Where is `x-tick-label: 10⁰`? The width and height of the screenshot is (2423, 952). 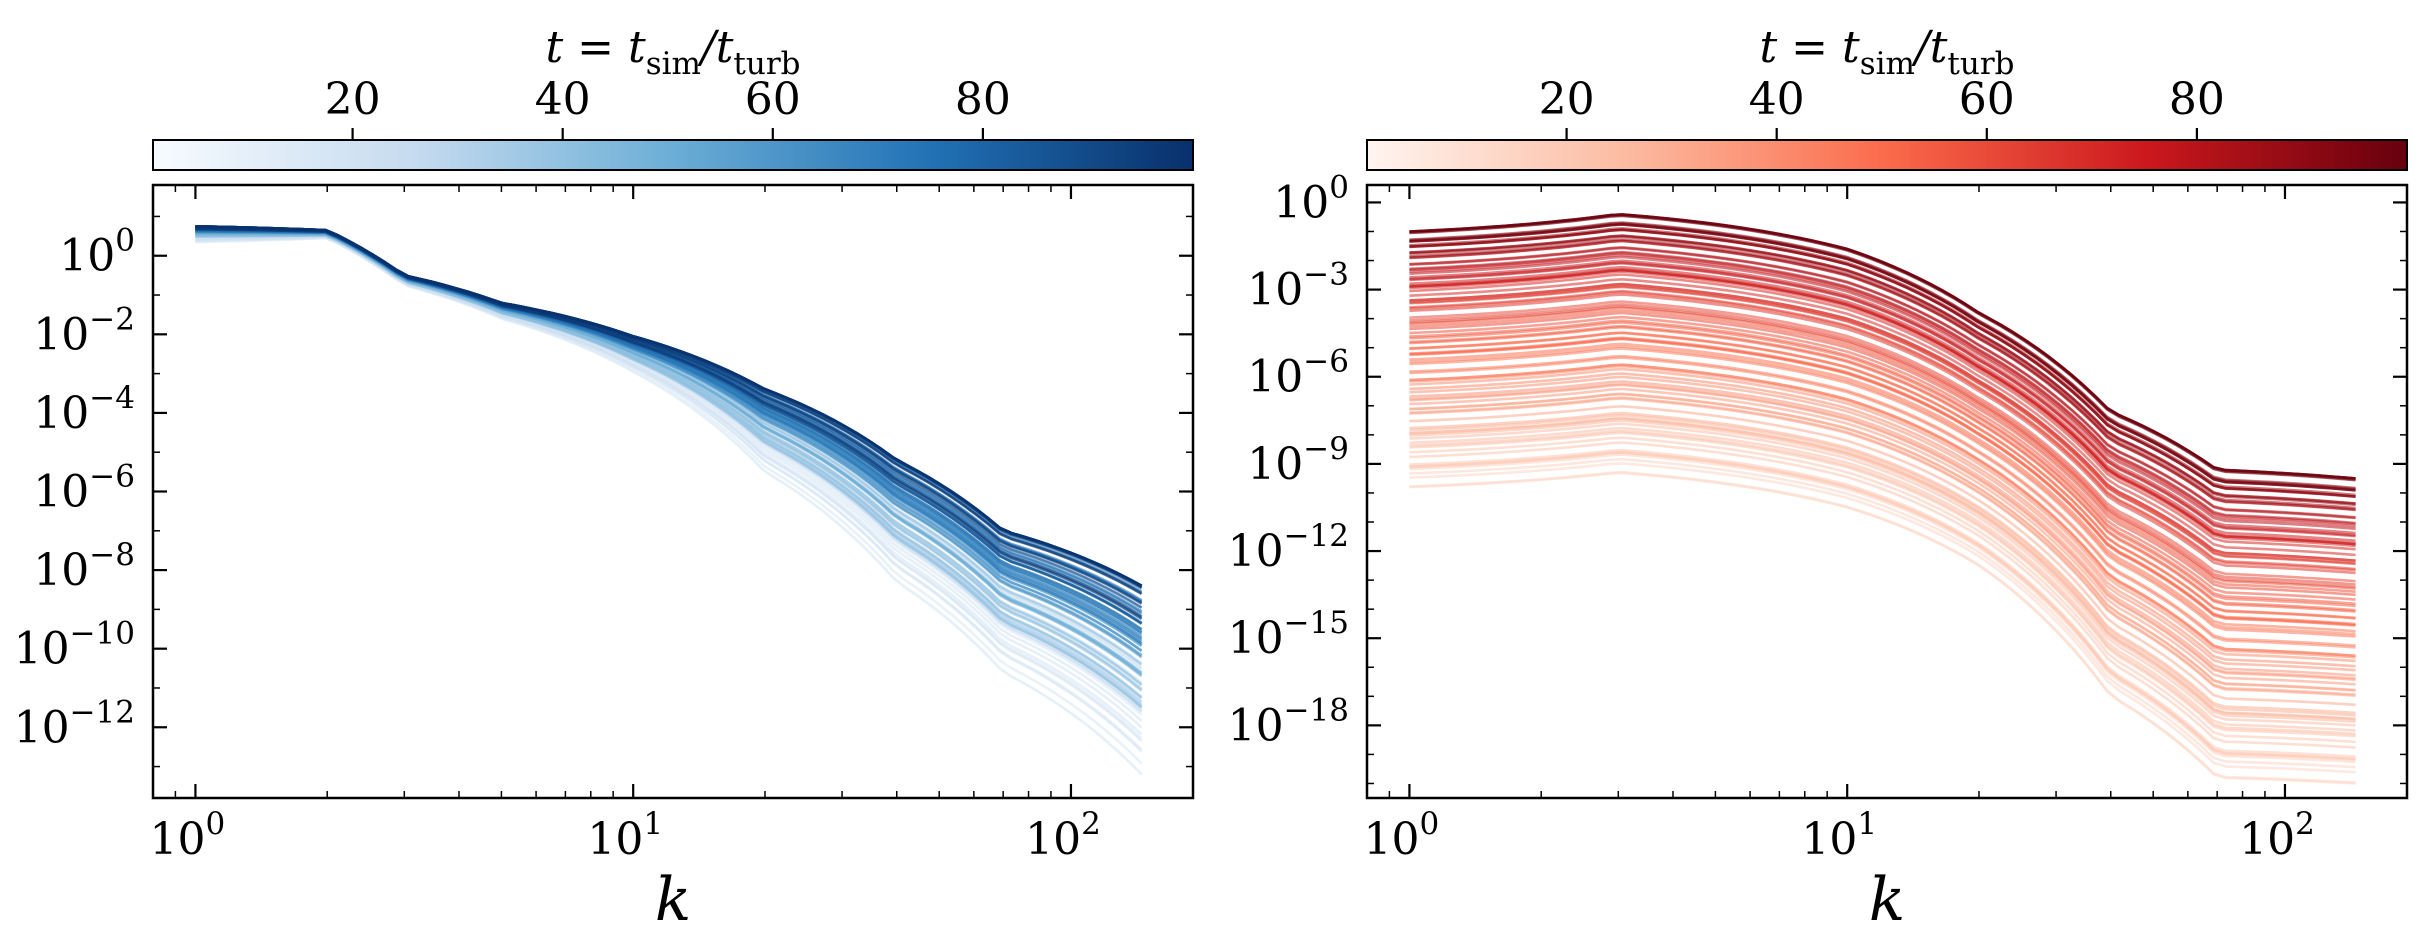 x-tick-label: 10⁰ is located at coordinates (188, 835).